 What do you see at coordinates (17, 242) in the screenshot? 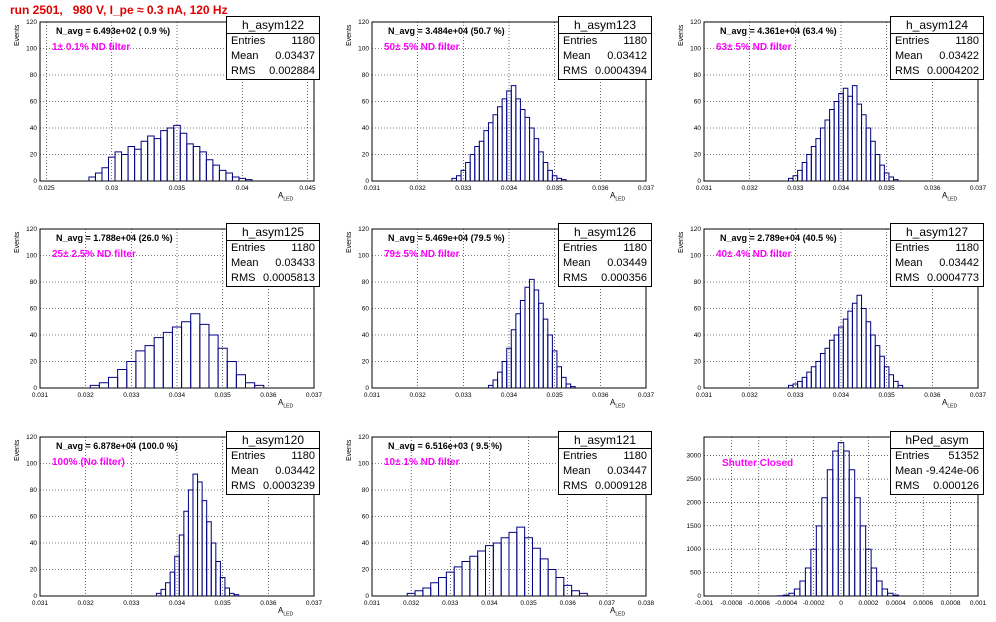
I see `y-axis-label: Events` at bounding box center [17, 242].